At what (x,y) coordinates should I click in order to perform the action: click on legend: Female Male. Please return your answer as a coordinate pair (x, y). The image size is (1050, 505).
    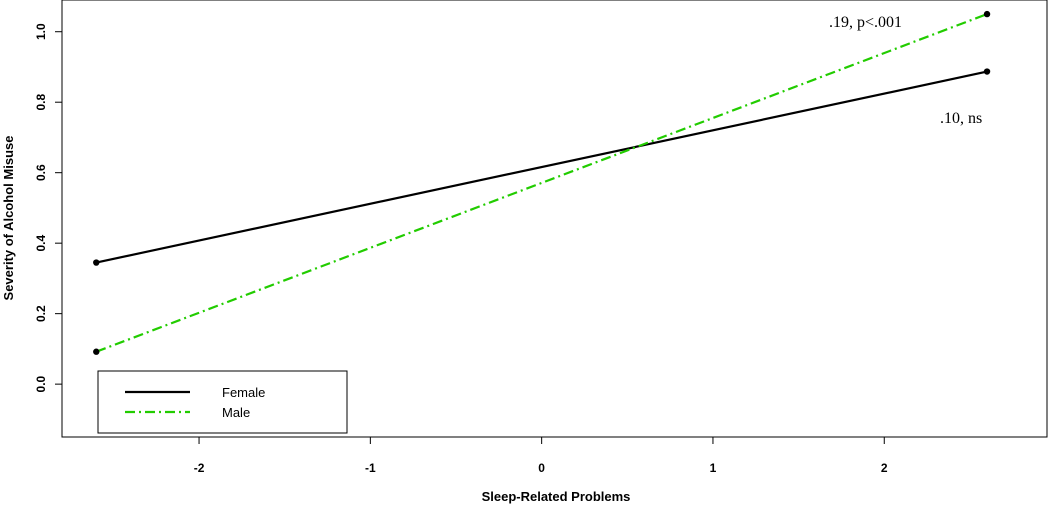
    Looking at the image, I should click on (222, 402).